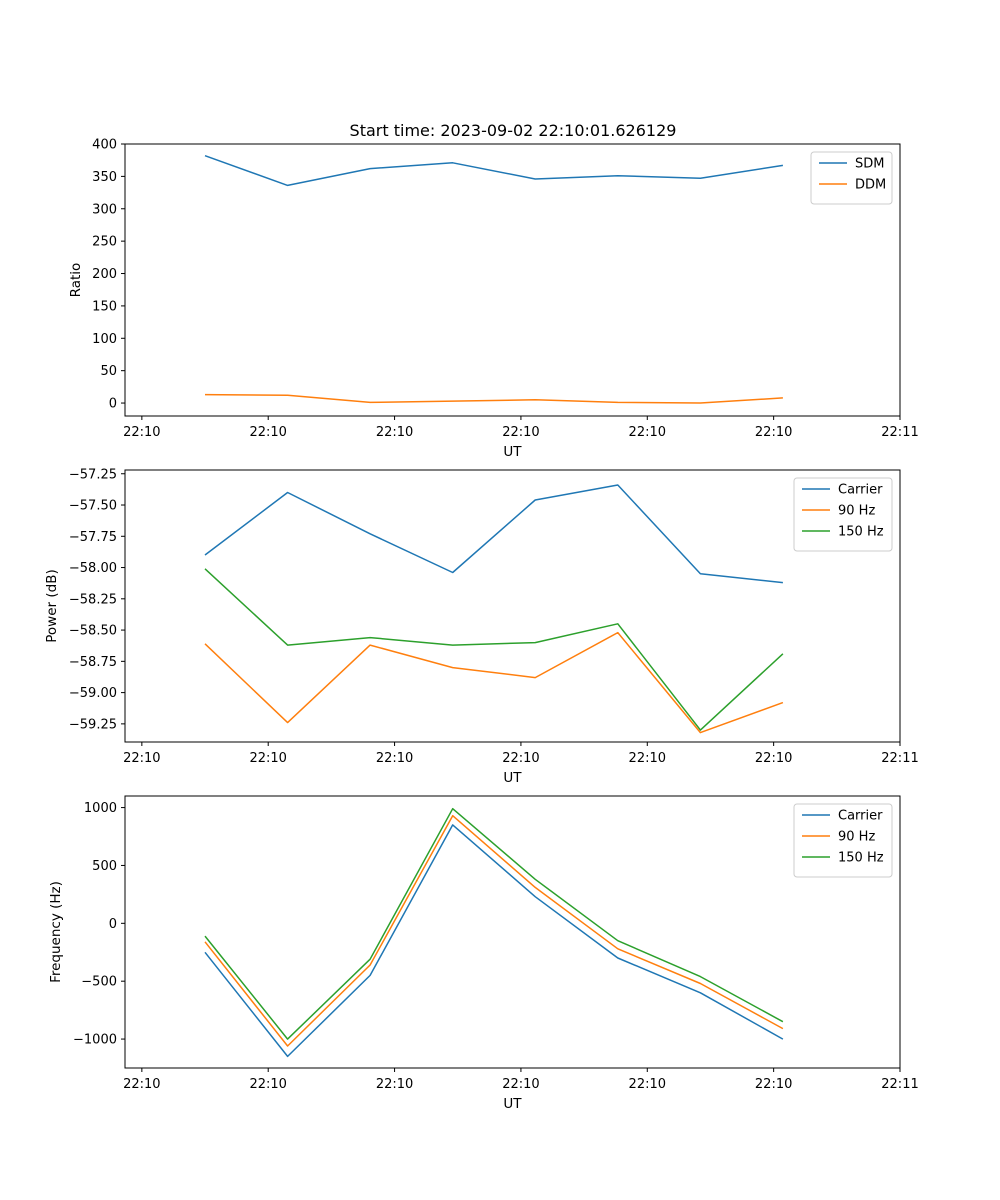  Describe the element at coordinates (104, 145) in the screenshot. I see `y-tick-label: 400` at that location.